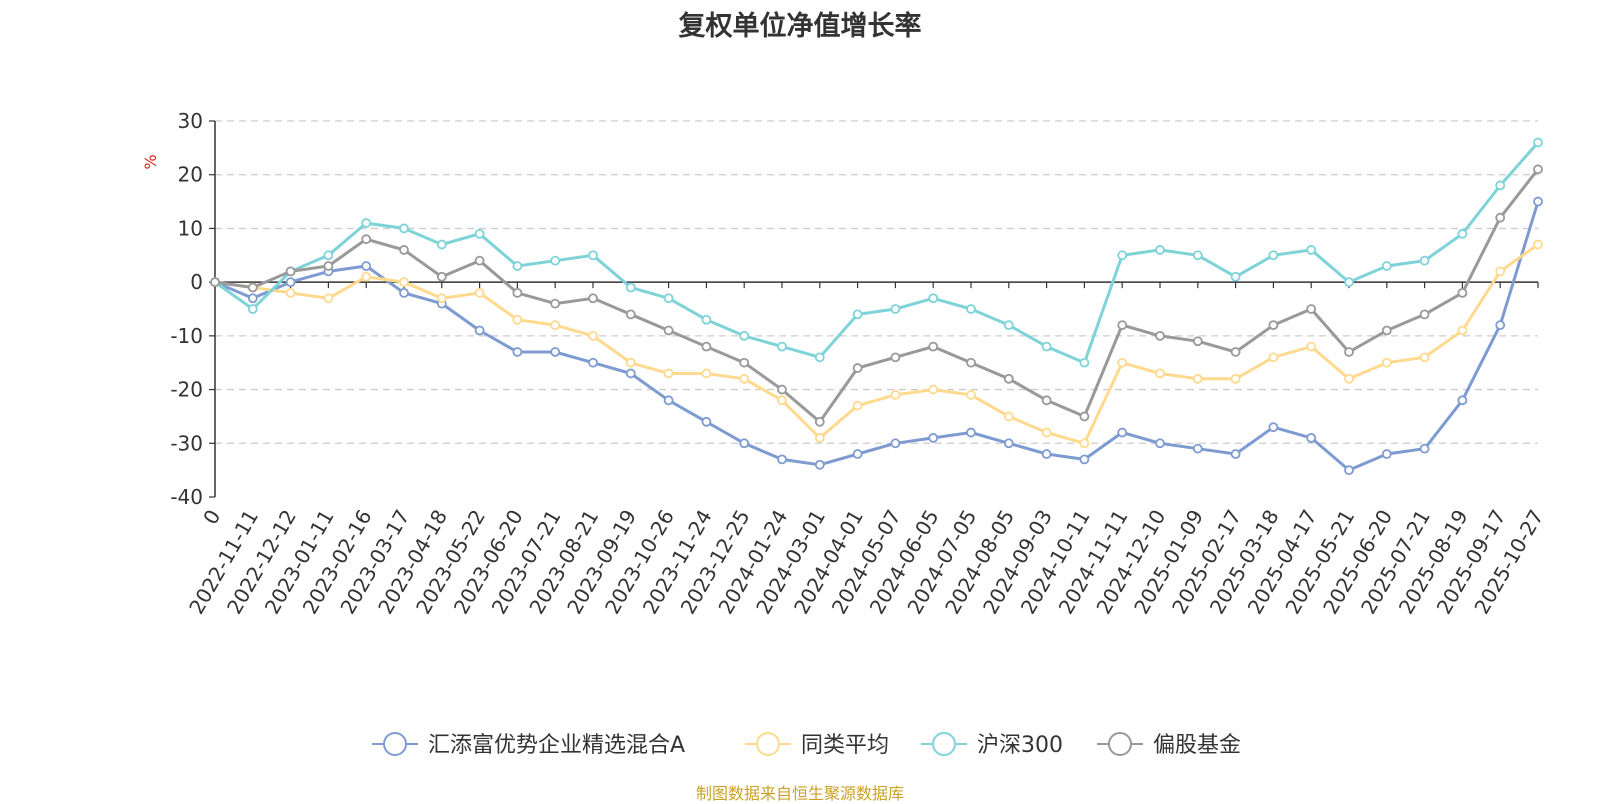  Describe the element at coordinates (1197, 745) in the screenshot. I see `legend-label: 偏股基金` at that location.